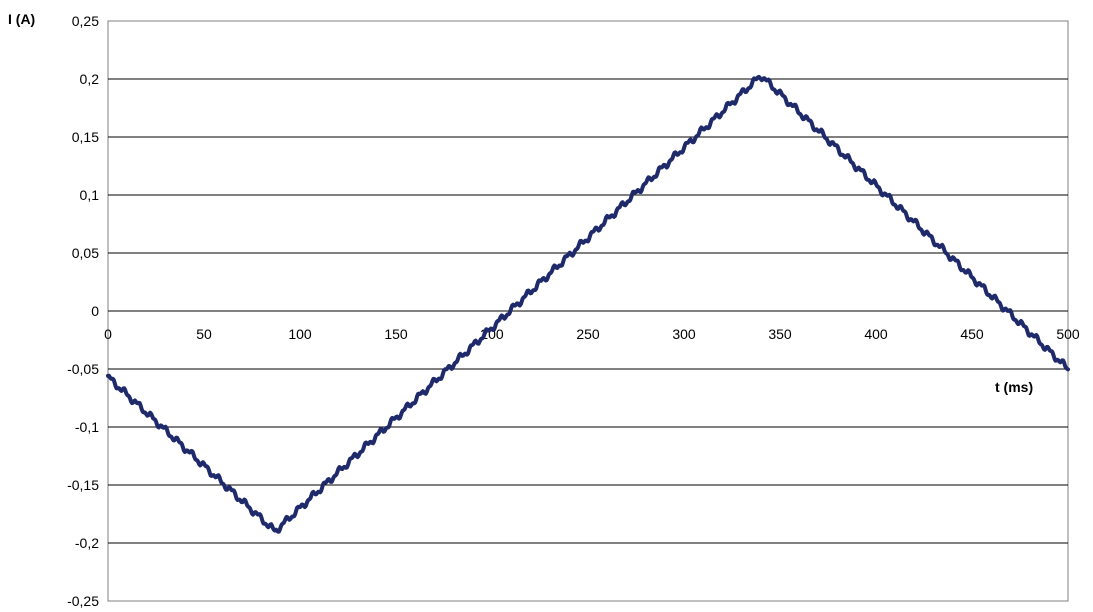  What do you see at coordinates (95, 311) in the screenshot?
I see `y-tick-label: 0` at bounding box center [95, 311].